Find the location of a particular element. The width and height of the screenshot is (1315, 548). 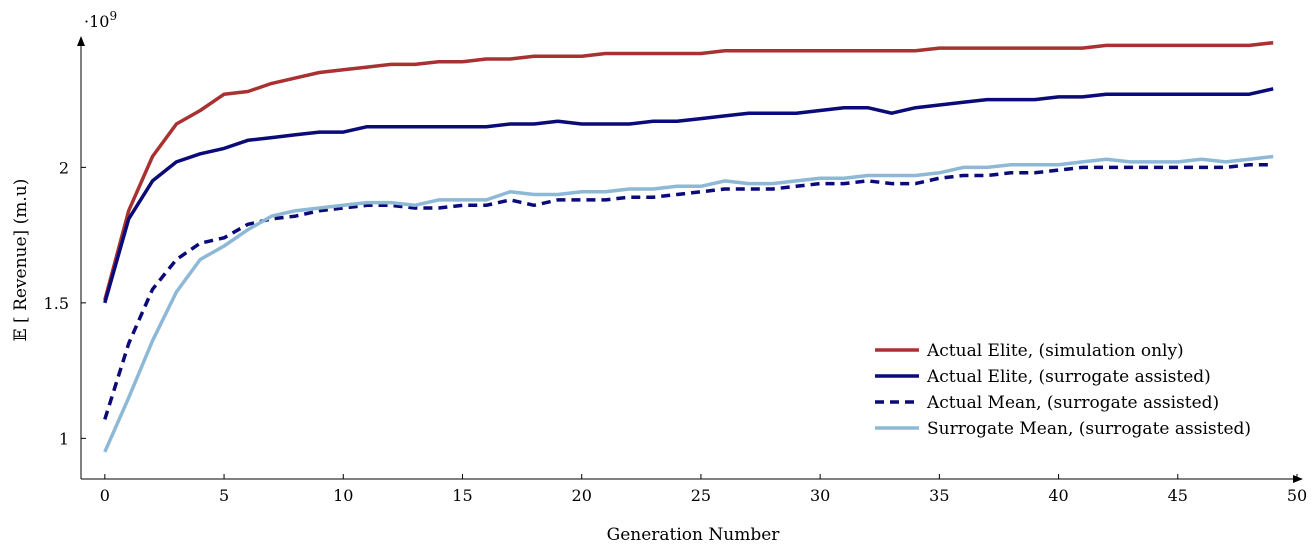

y-multiplier-exponent: 9 is located at coordinates (113, 16).